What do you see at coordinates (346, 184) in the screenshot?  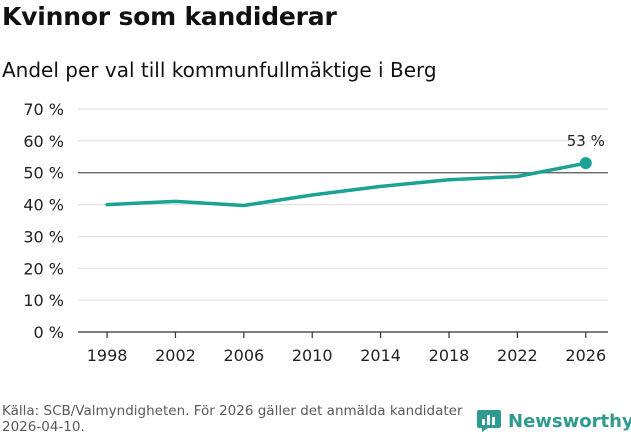 I see `series-line` at bounding box center [346, 184].